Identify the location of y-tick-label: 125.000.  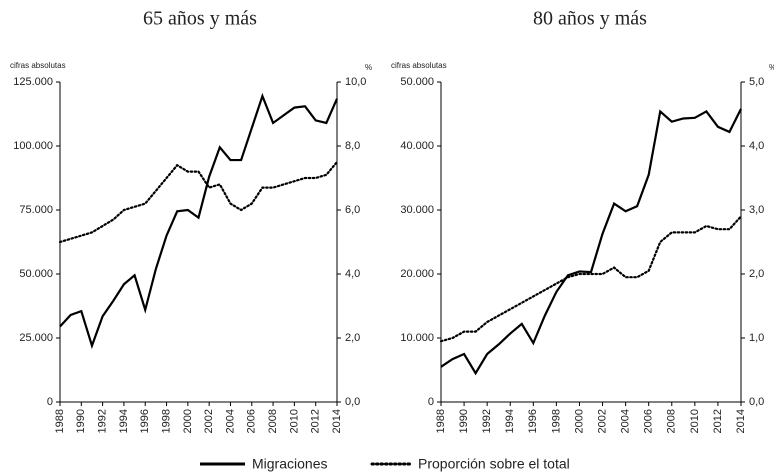
(33, 82).